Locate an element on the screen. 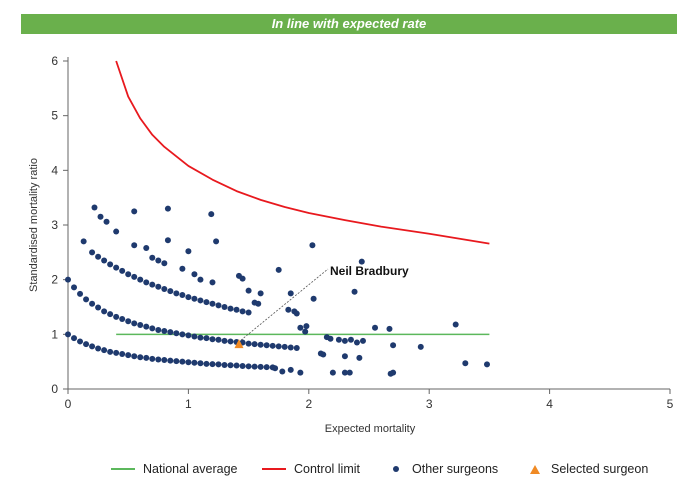 The height and width of the screenshot is (500, 700). legend-swatch-line-icon is located at coordinates (274, 469).